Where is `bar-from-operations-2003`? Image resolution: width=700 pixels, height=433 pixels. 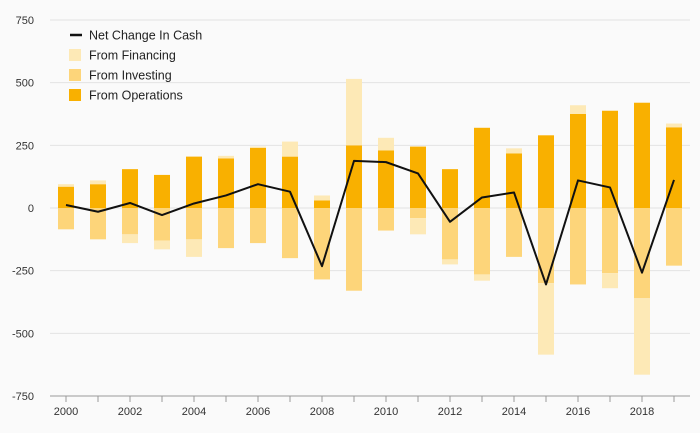
bar-from-operations-2003 is located at coordinates (162, 191).